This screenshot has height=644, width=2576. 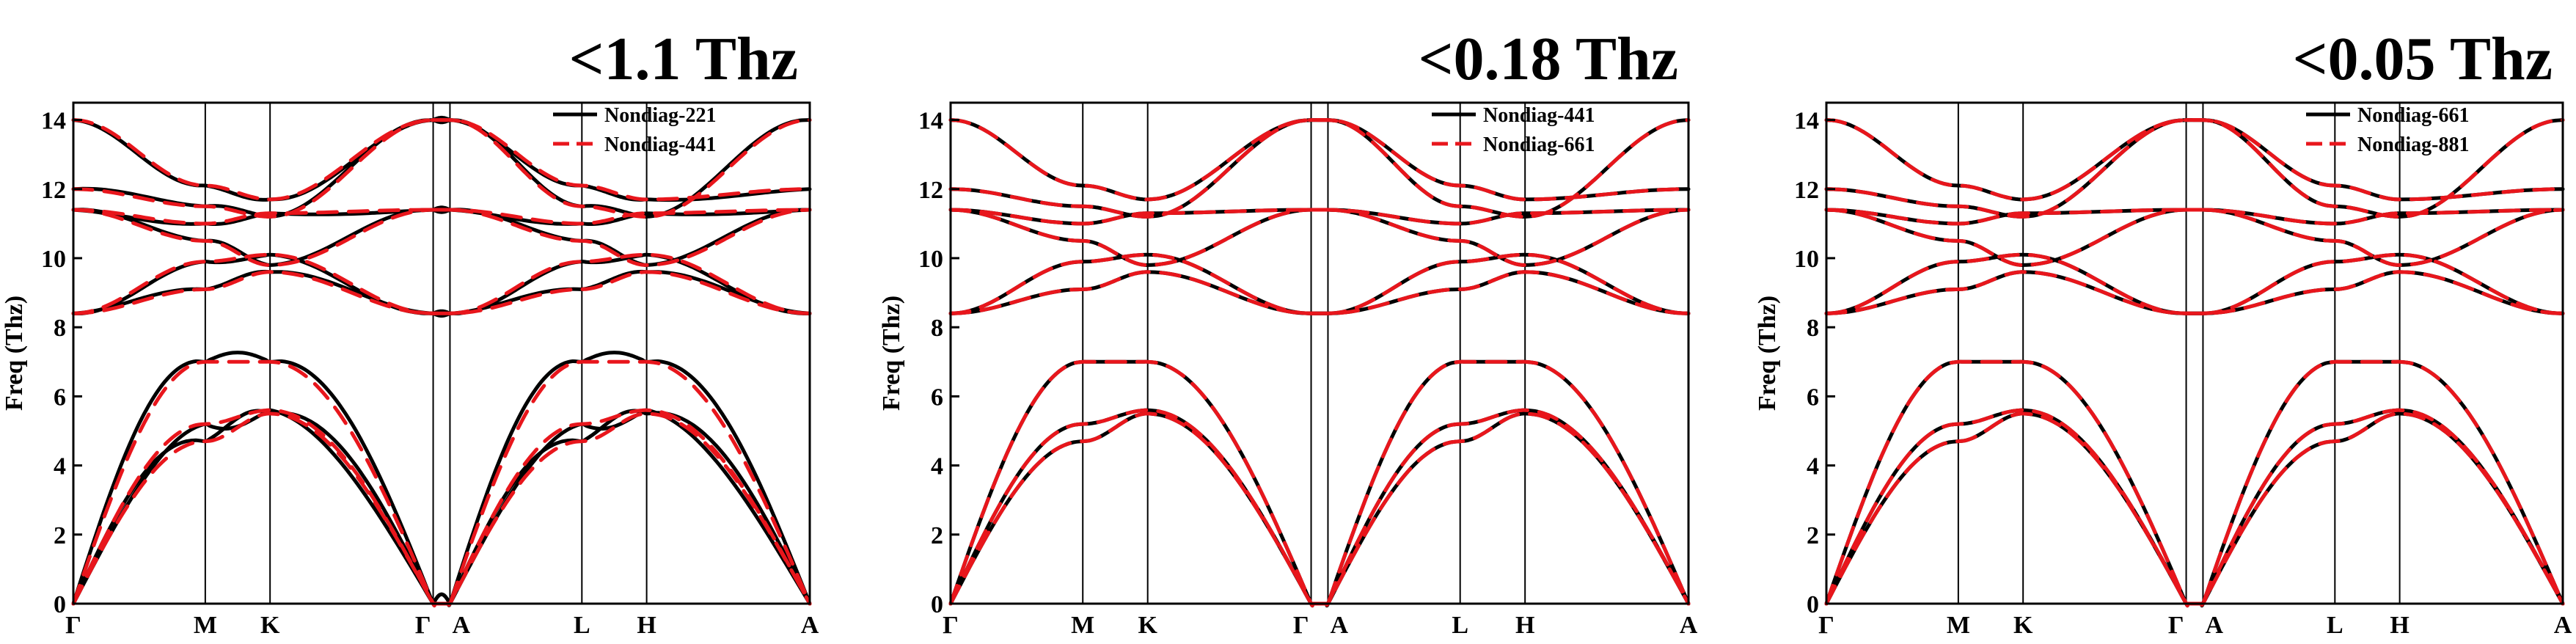 What do you see at coordinates (2387, 130) in the screenshot?
I see `legend: Nondiag-661 Nondiag-881` at bounding box center [2387, 130].